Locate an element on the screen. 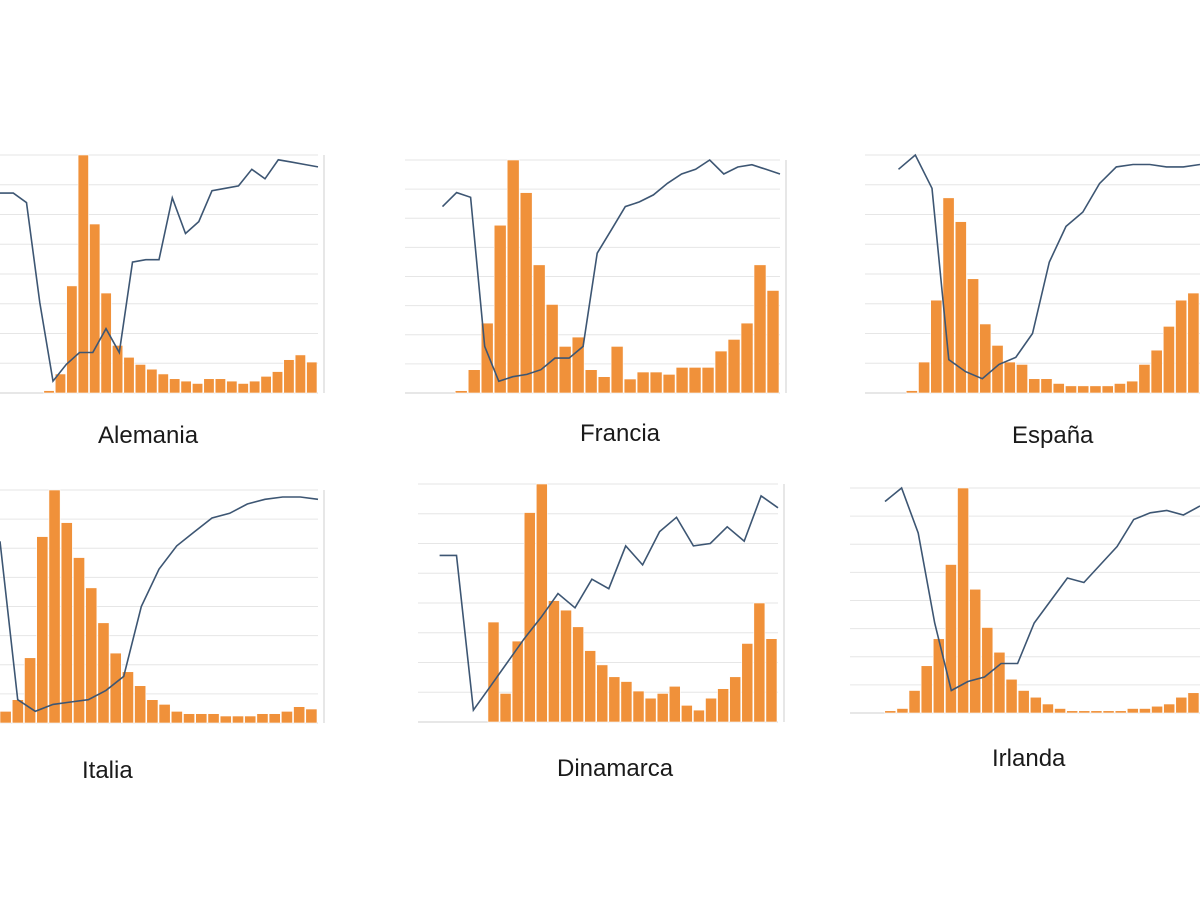 This screenshot has height=900, width=1200. chart-panel-irlanda is located at coordinates (1025, 603).